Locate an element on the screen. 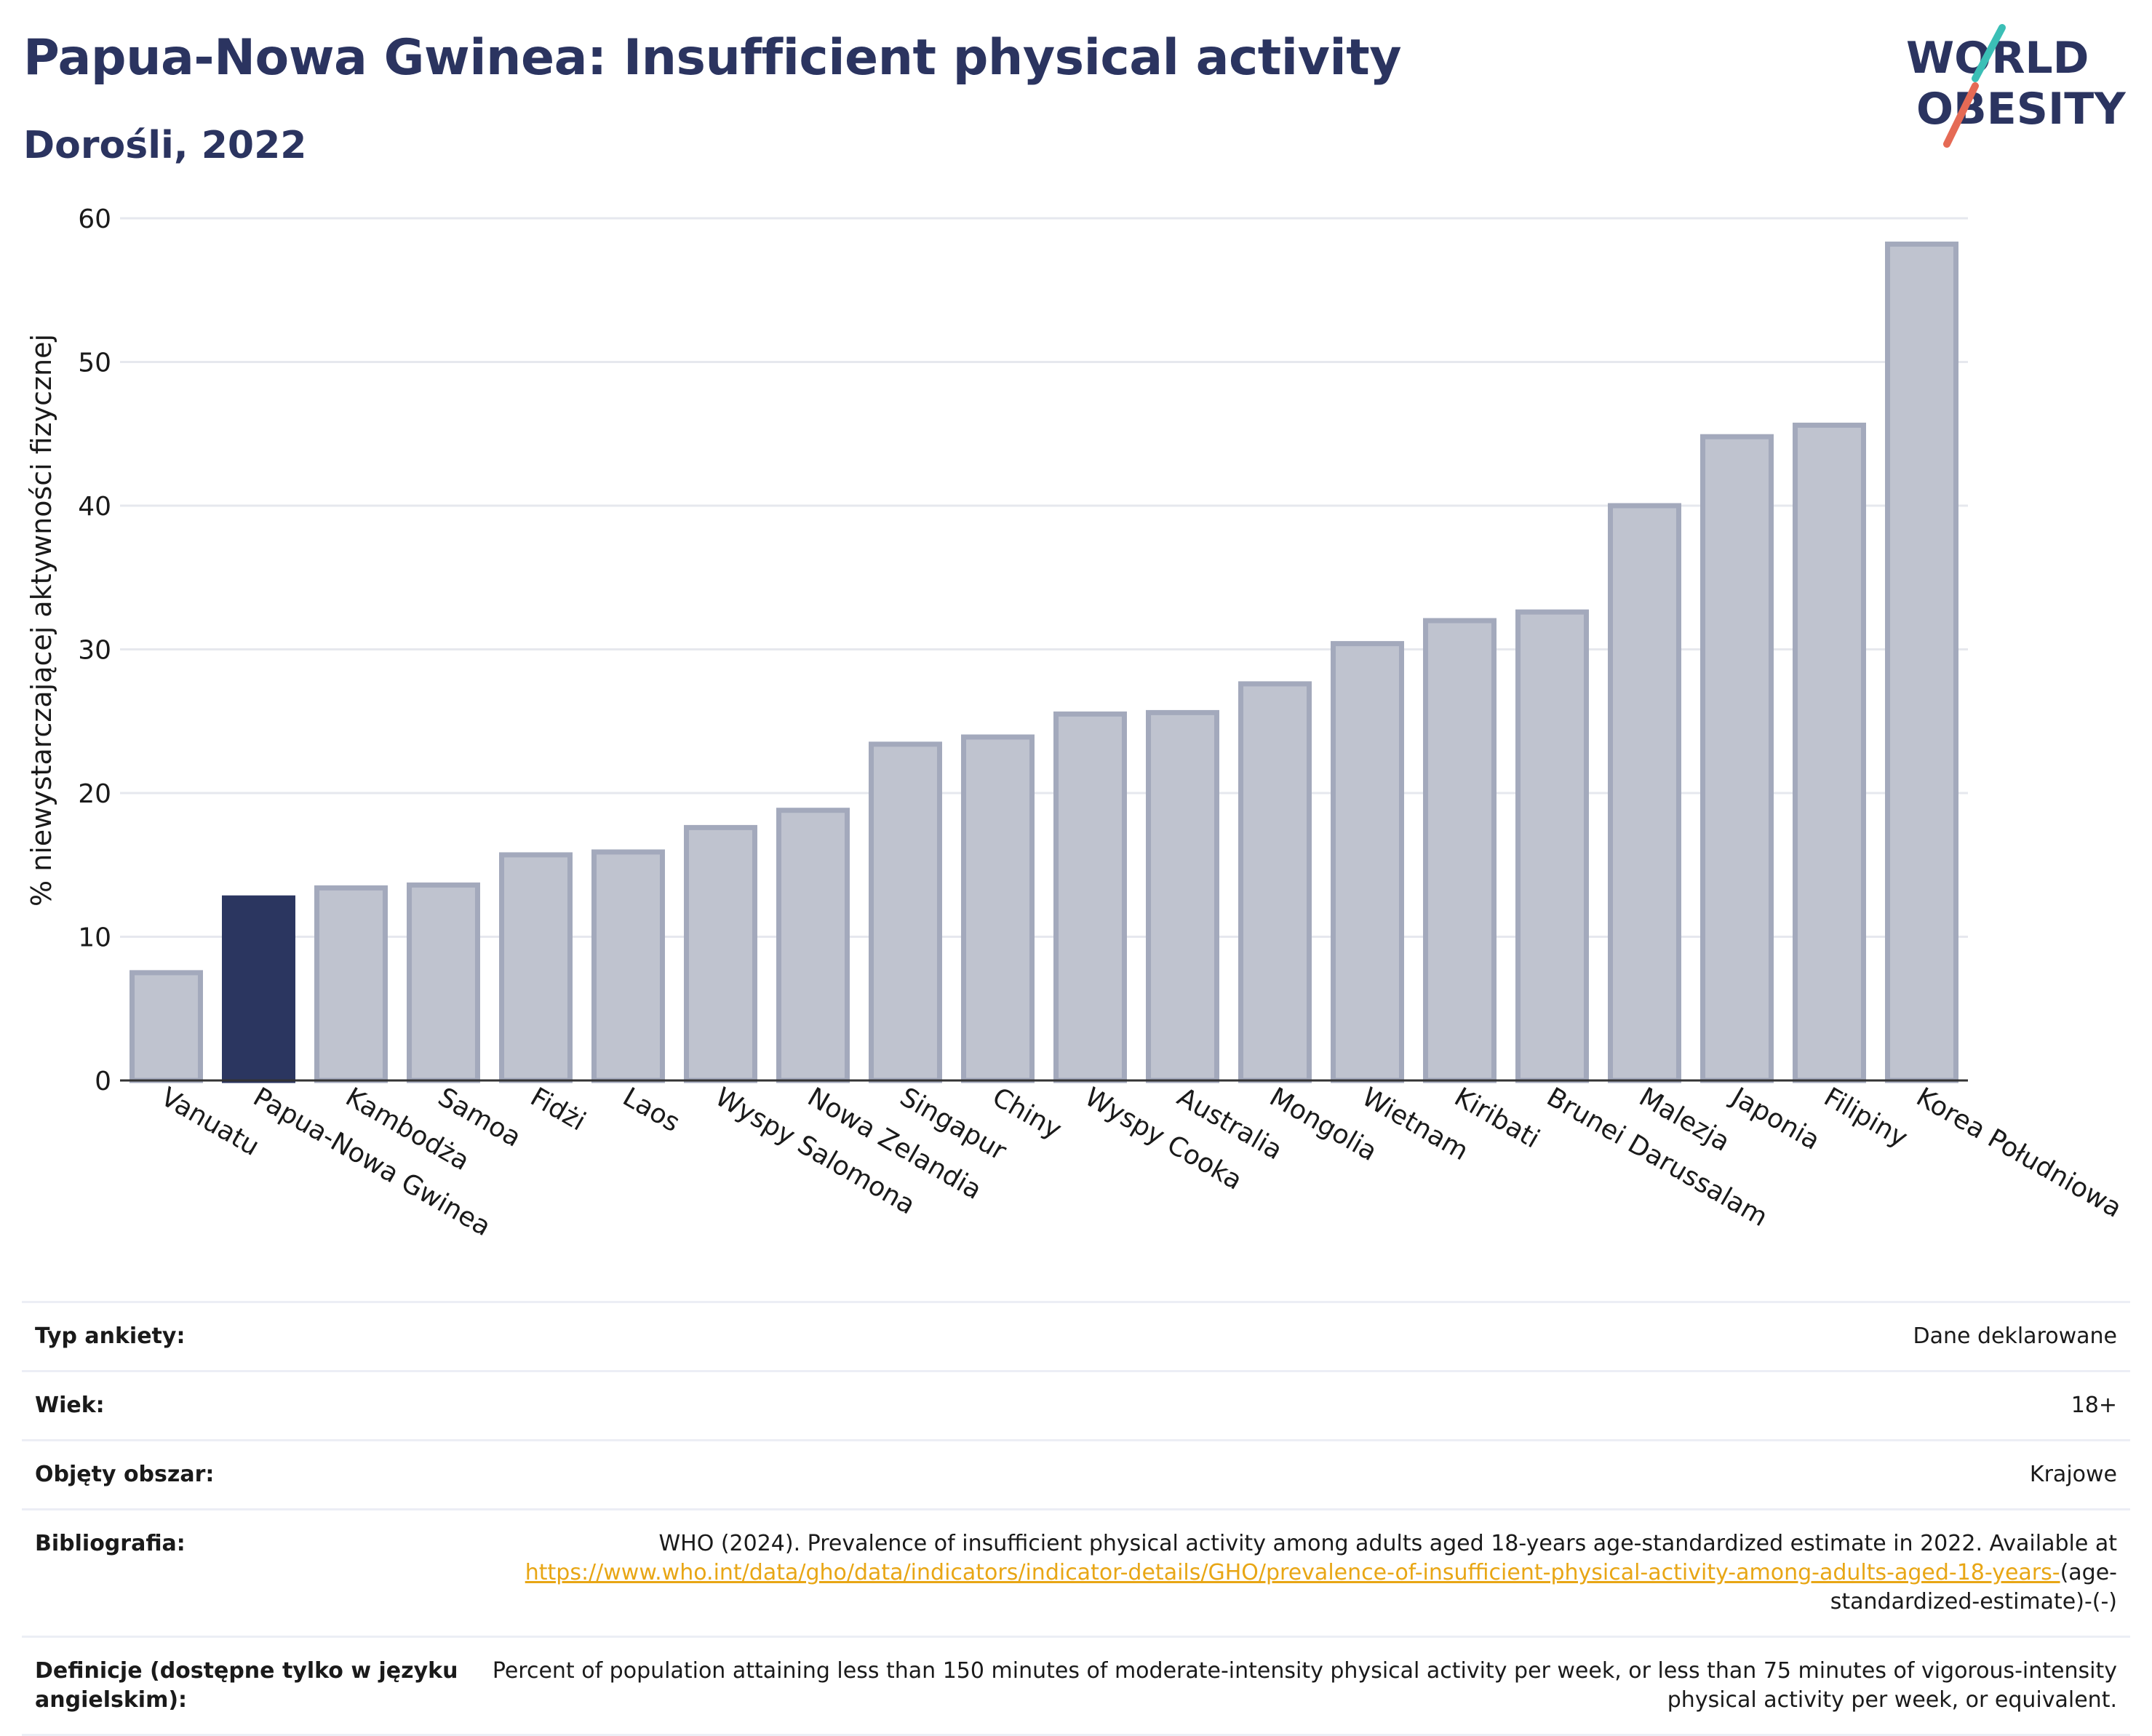 The height and width of the screenshot is (1736, 2152). y-axis-ticks: 0 10 20 30 40 50 60 is located at coordinates (95, 650).